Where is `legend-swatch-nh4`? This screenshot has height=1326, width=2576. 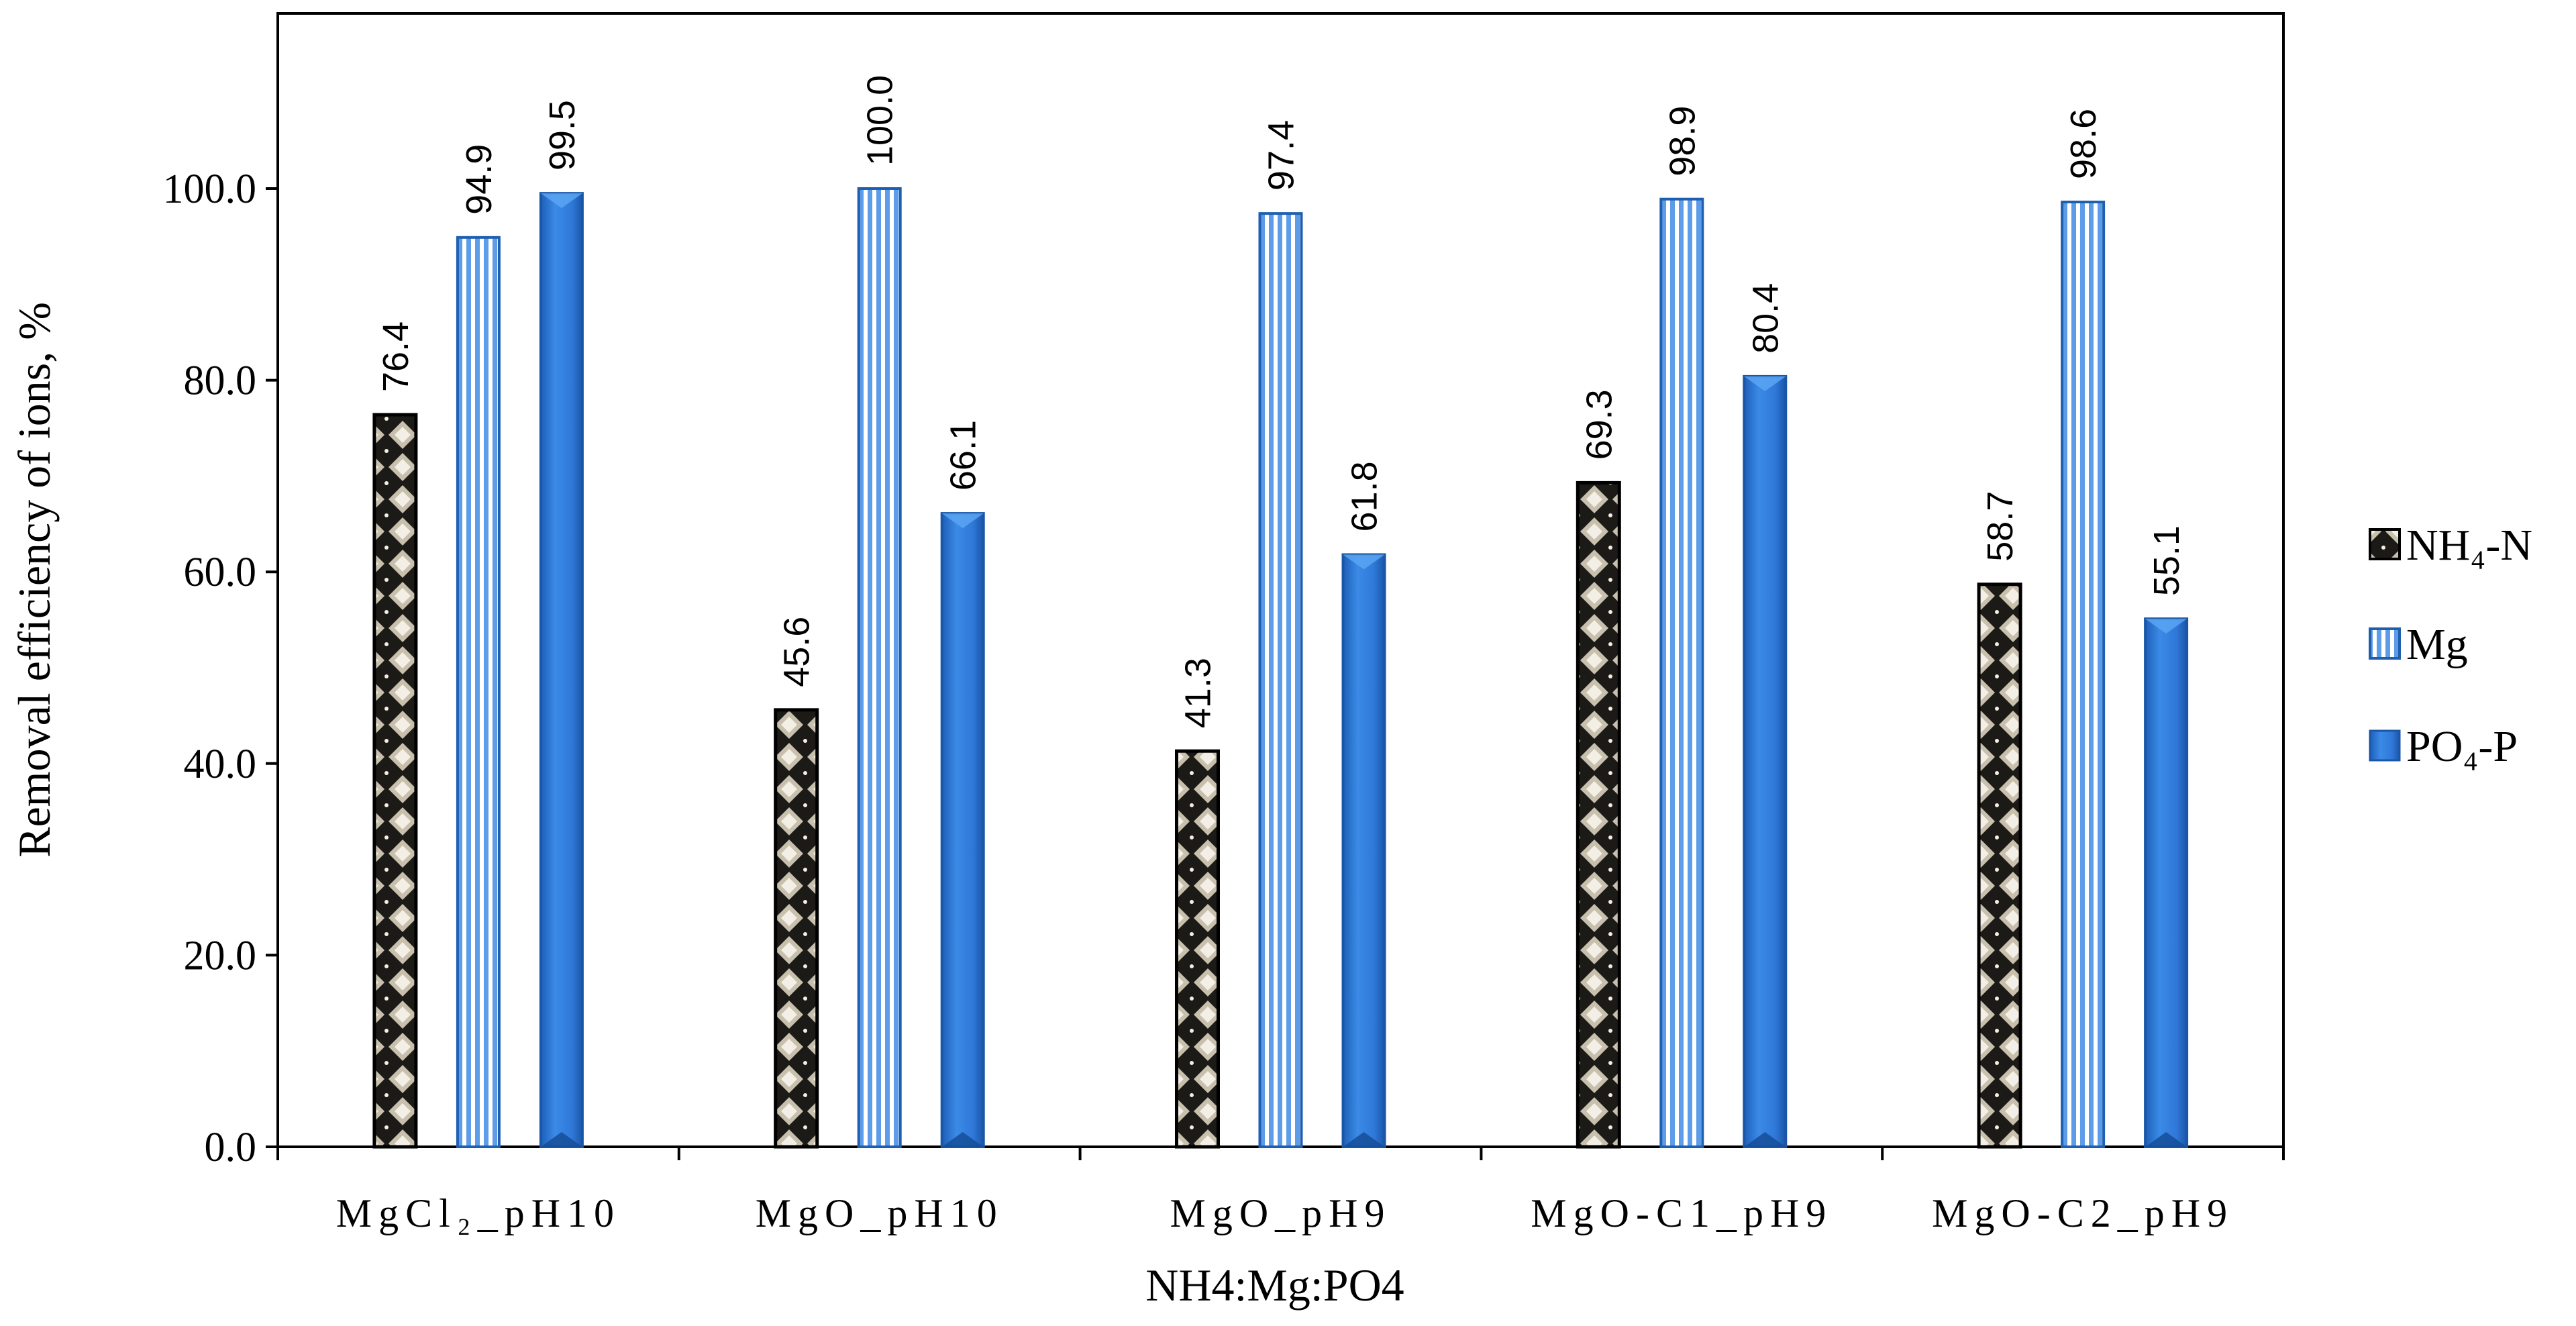 legend-swatch-nh4 is located at coordinates (2385, 544).